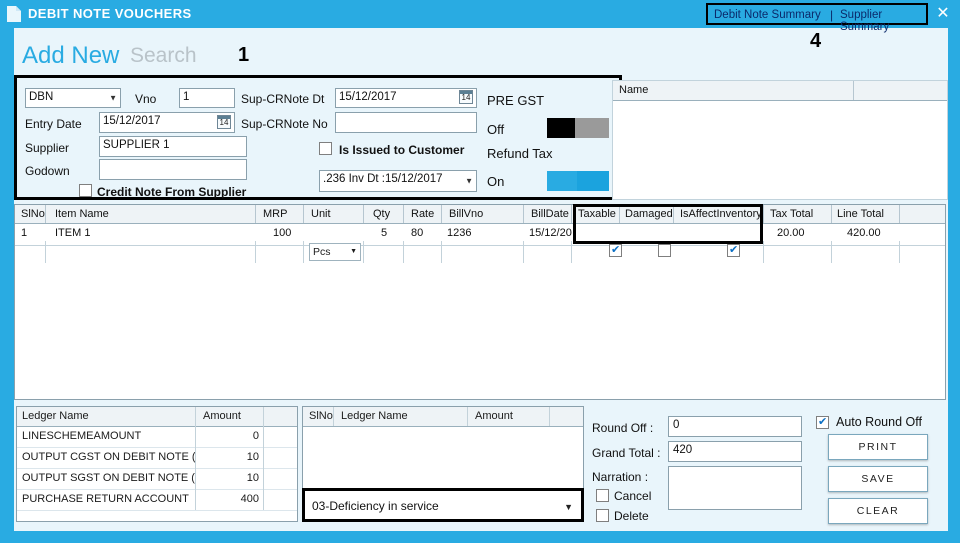 This screenshot has height=543, width=960. What do you see at coordinates (73, 233) in the screenshot?
I see `cell-item-name: ITEM 1` at bounding box center [73, 233].